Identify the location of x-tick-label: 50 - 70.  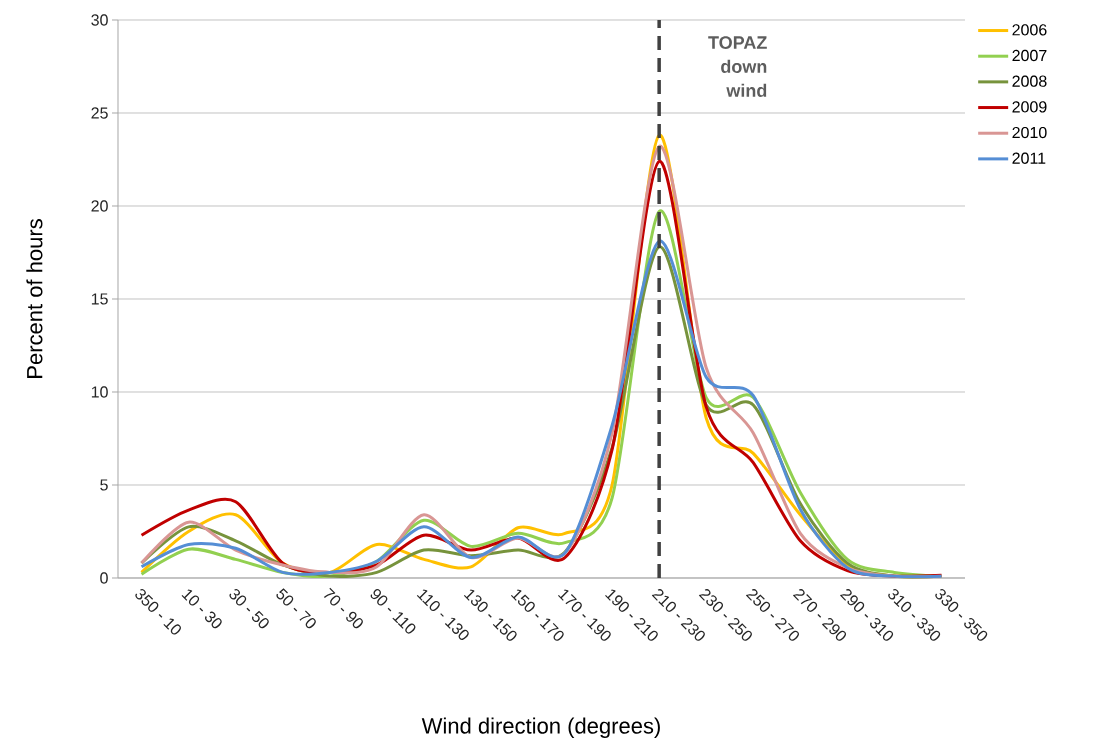
(296, 608).